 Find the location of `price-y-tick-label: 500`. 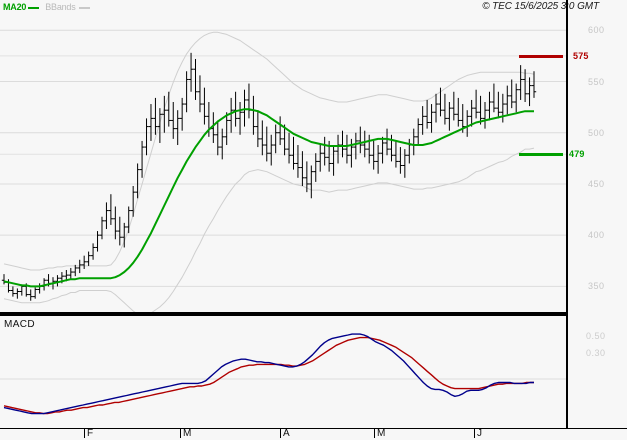

price-y-tick-label: 500 is located at coordinates (596, 132).